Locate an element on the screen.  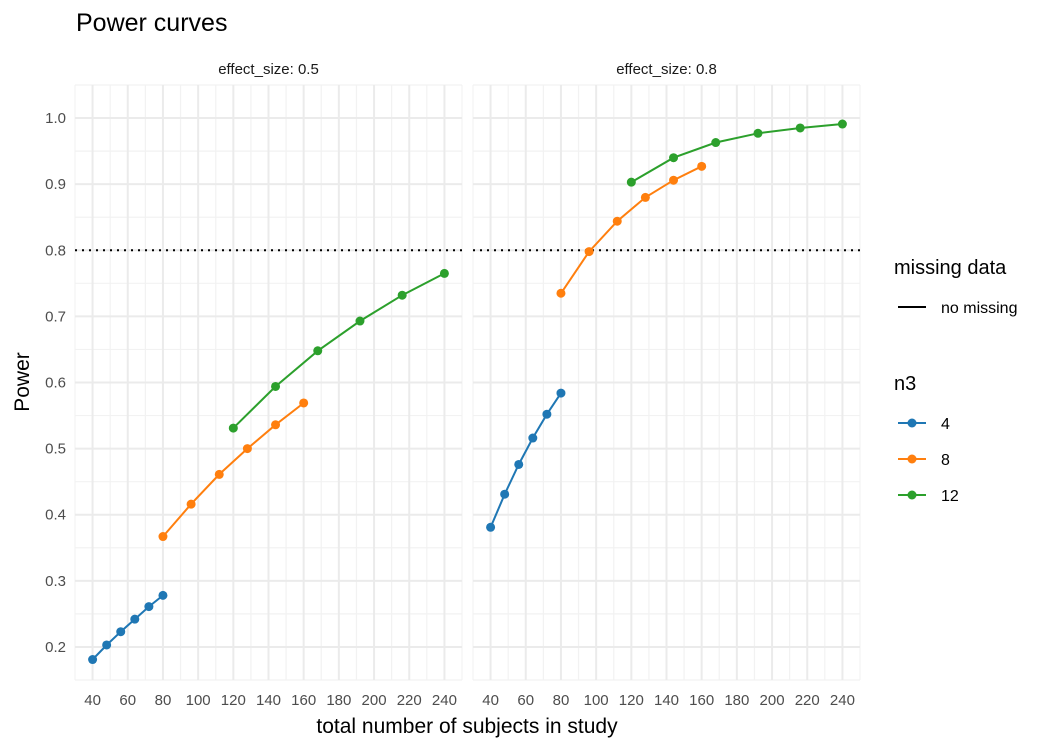
y-tick-label: 0.4 is located at coordinates (55, 515).